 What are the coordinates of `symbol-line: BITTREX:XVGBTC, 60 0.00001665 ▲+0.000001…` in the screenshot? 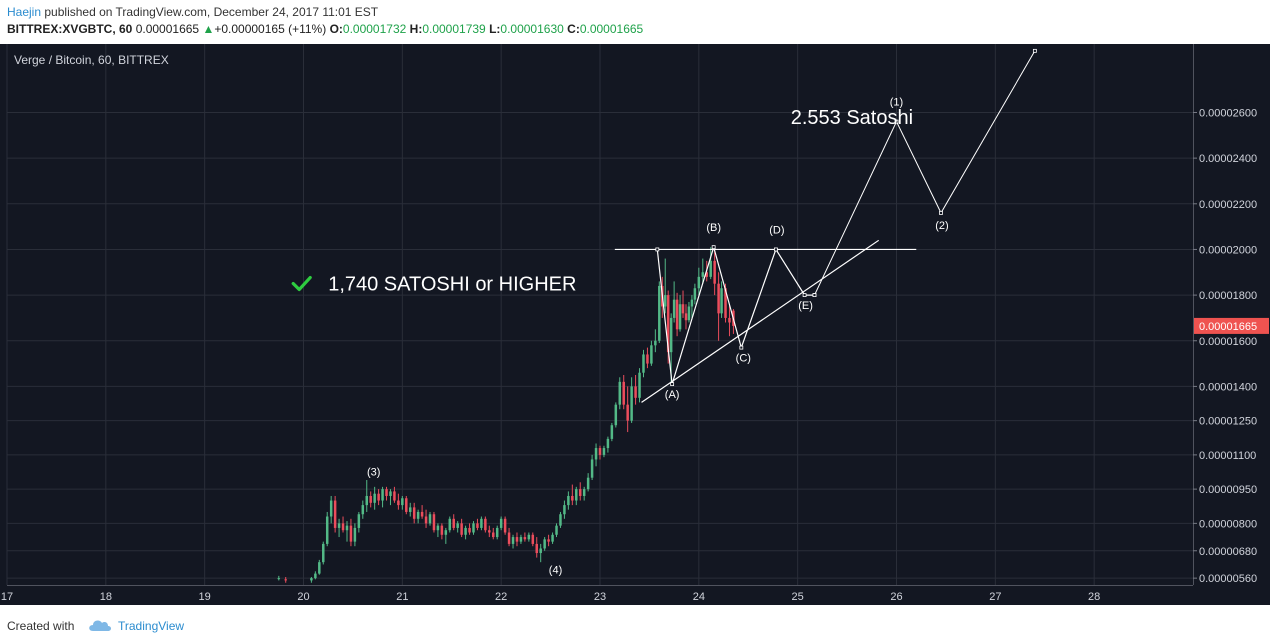 It's located at (325, 29).